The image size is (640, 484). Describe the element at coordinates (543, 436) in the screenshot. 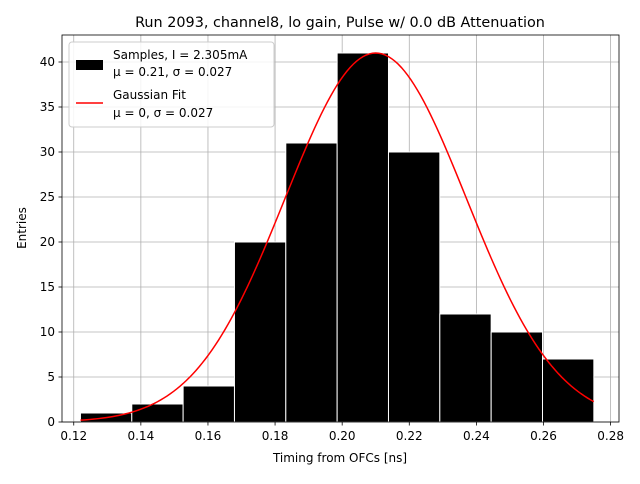

I see `x-tick-label: 0.26` at that location.